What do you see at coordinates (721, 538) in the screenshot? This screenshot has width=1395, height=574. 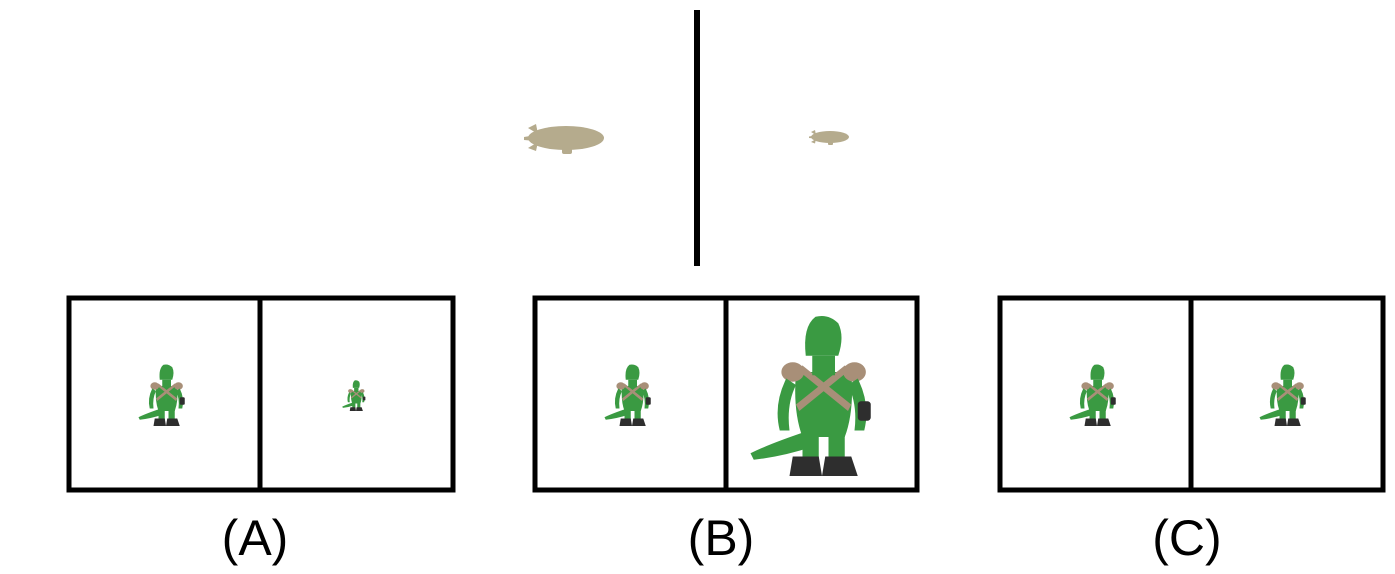 I see `option-b-label: (B)` at bounding box center [721, 538].